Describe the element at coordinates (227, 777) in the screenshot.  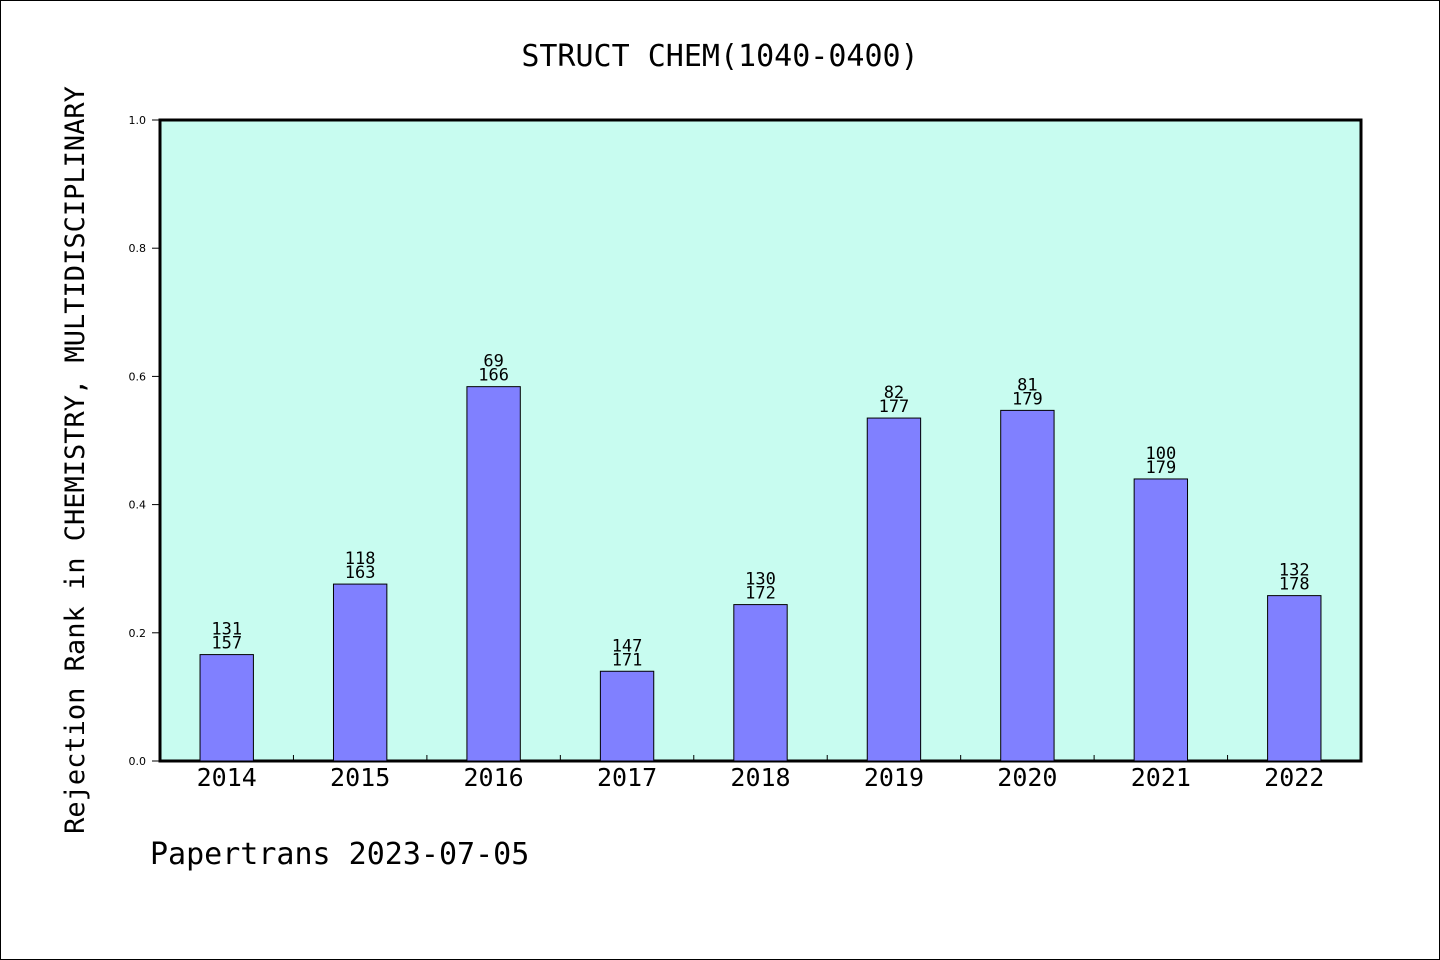
I see `x-tick-label: 2014` at that location.